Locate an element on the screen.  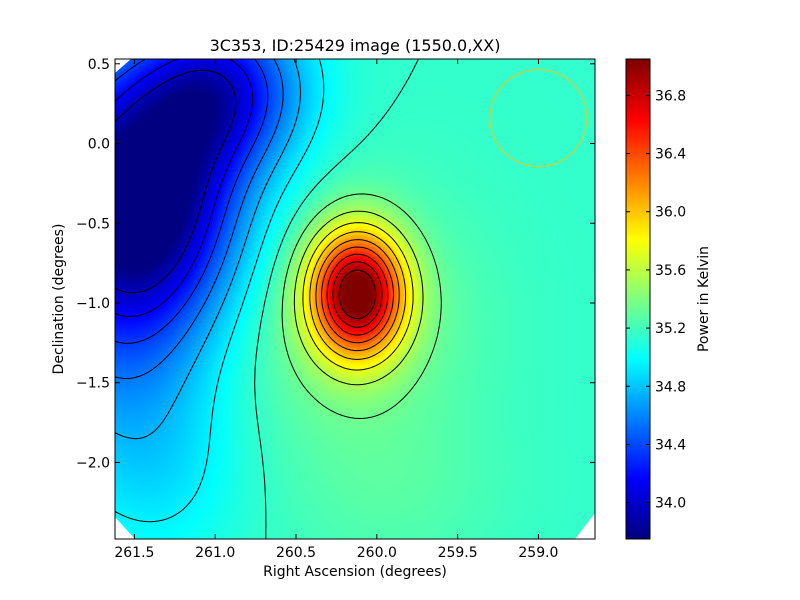
colorbar-ticks: 34.0 34.4 34.8 35.2 35.6 36.0 36.4 36.8 is located at coordinates (656, 300).